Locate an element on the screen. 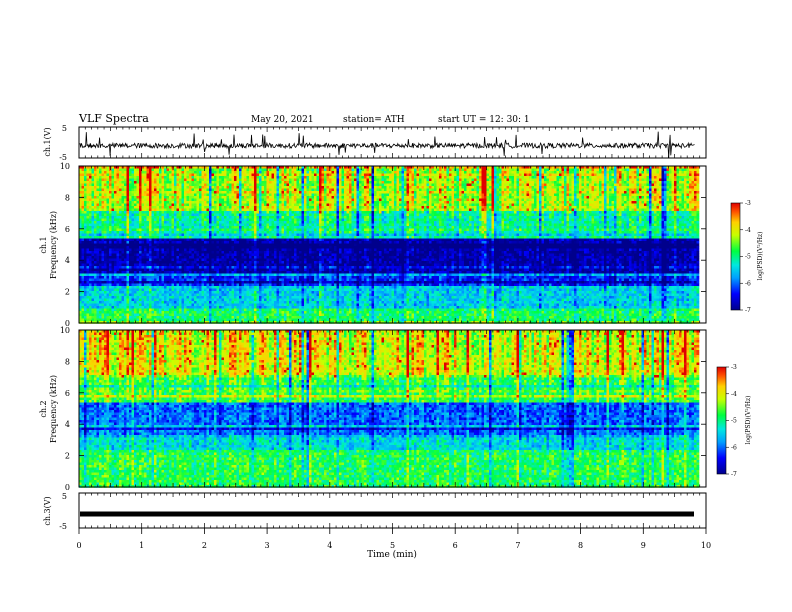 This screenshot has height=612, width=792. ch1-colorbar is located at coordinates (735, 256).